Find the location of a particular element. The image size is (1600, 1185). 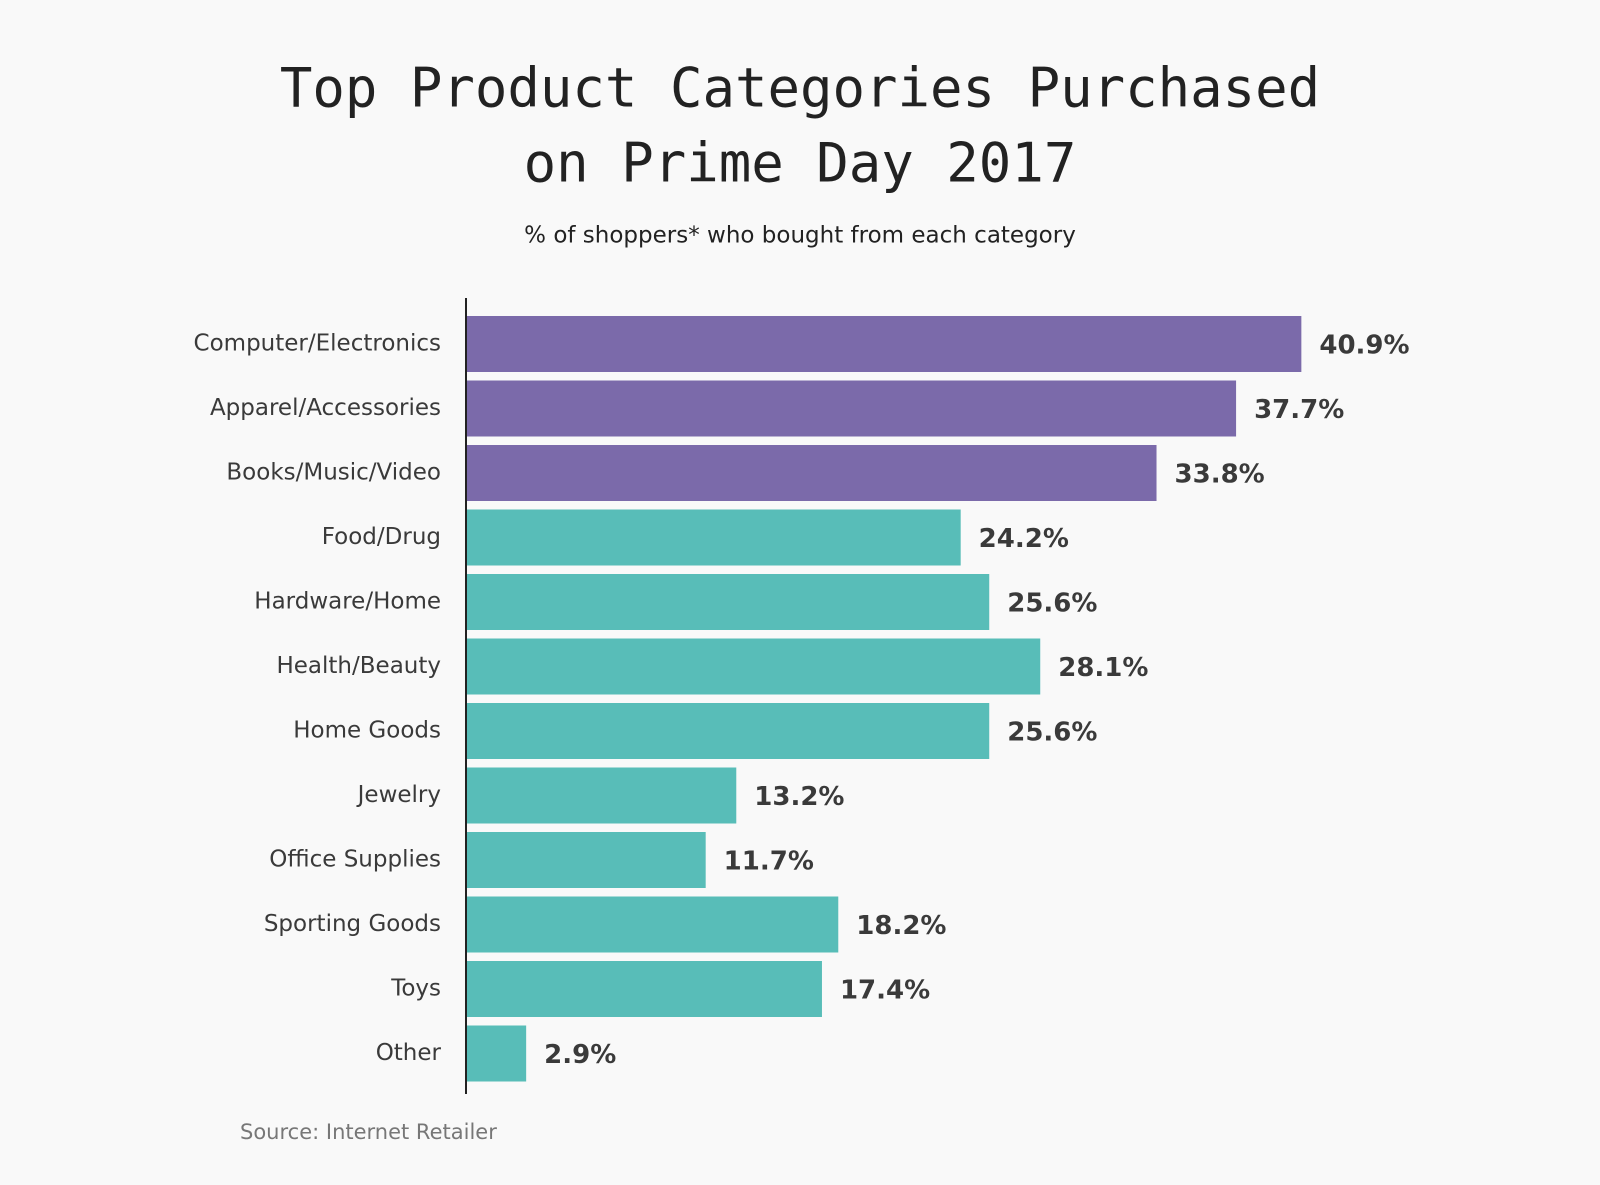

value-label: 28.1% is located at coordinates (1103, 668).